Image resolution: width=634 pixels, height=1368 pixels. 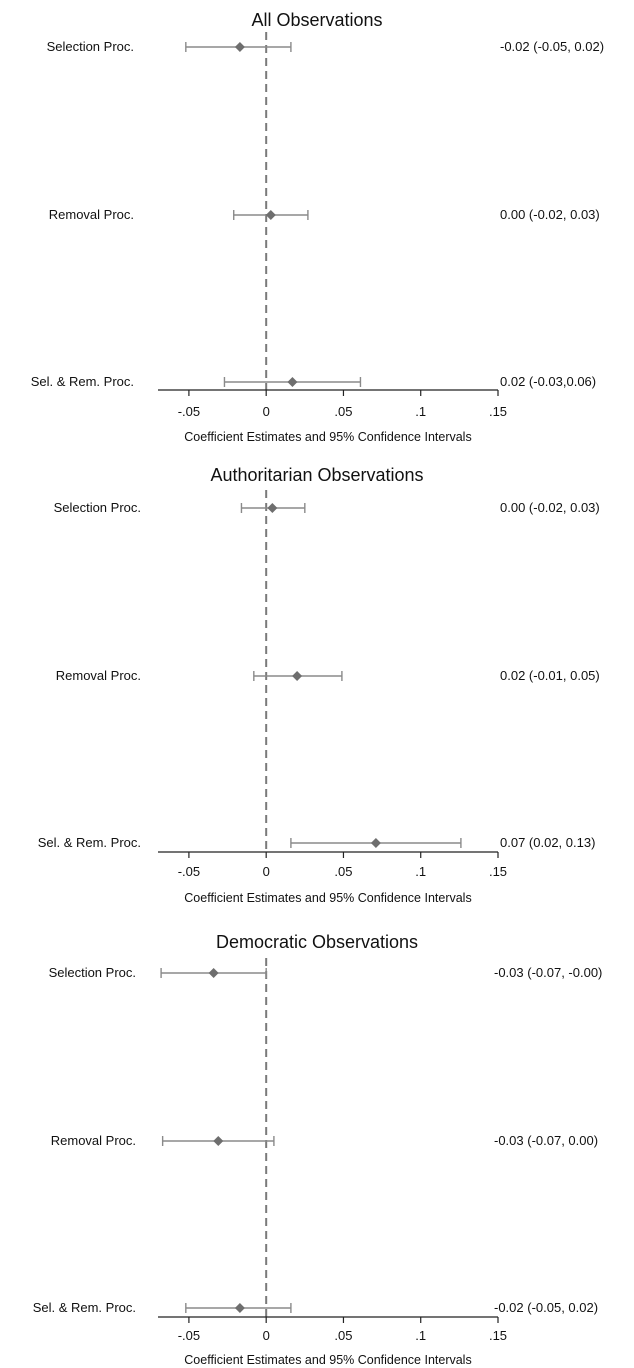 What do you see at coordinates (548, 381) in the screenshot?
I see `estimate-ci-text: 0.02 (-0.03,0.06)` at bounding box center [548, 381].